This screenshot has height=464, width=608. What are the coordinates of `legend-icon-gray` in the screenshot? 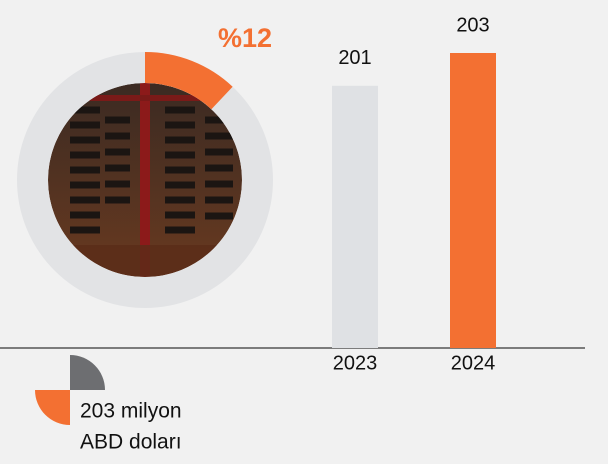 It's located at (87, 372).